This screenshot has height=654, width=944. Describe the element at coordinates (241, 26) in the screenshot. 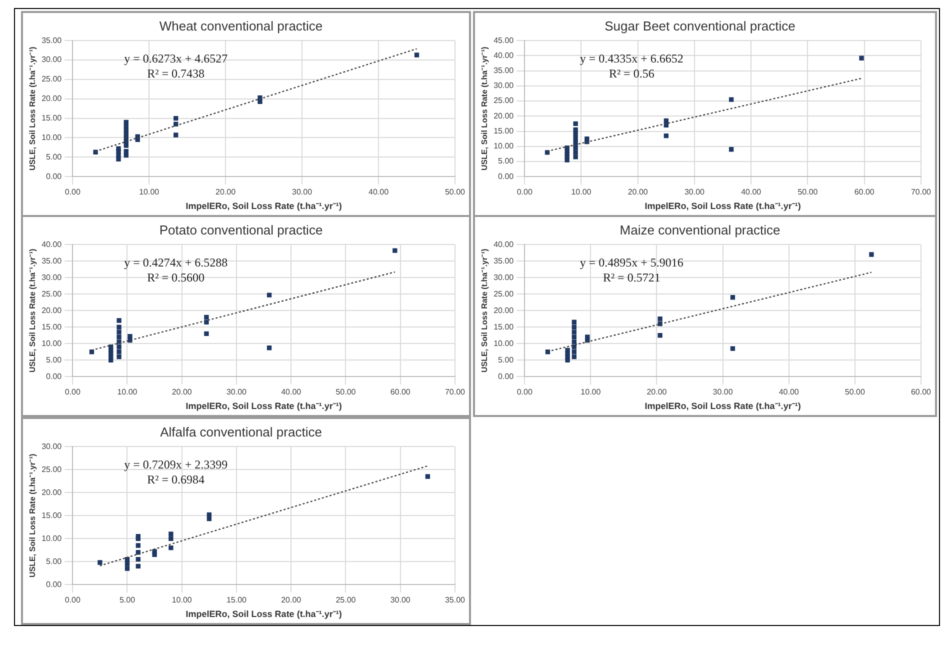

I see `chart-title: Wheat conventional practice` at that location.